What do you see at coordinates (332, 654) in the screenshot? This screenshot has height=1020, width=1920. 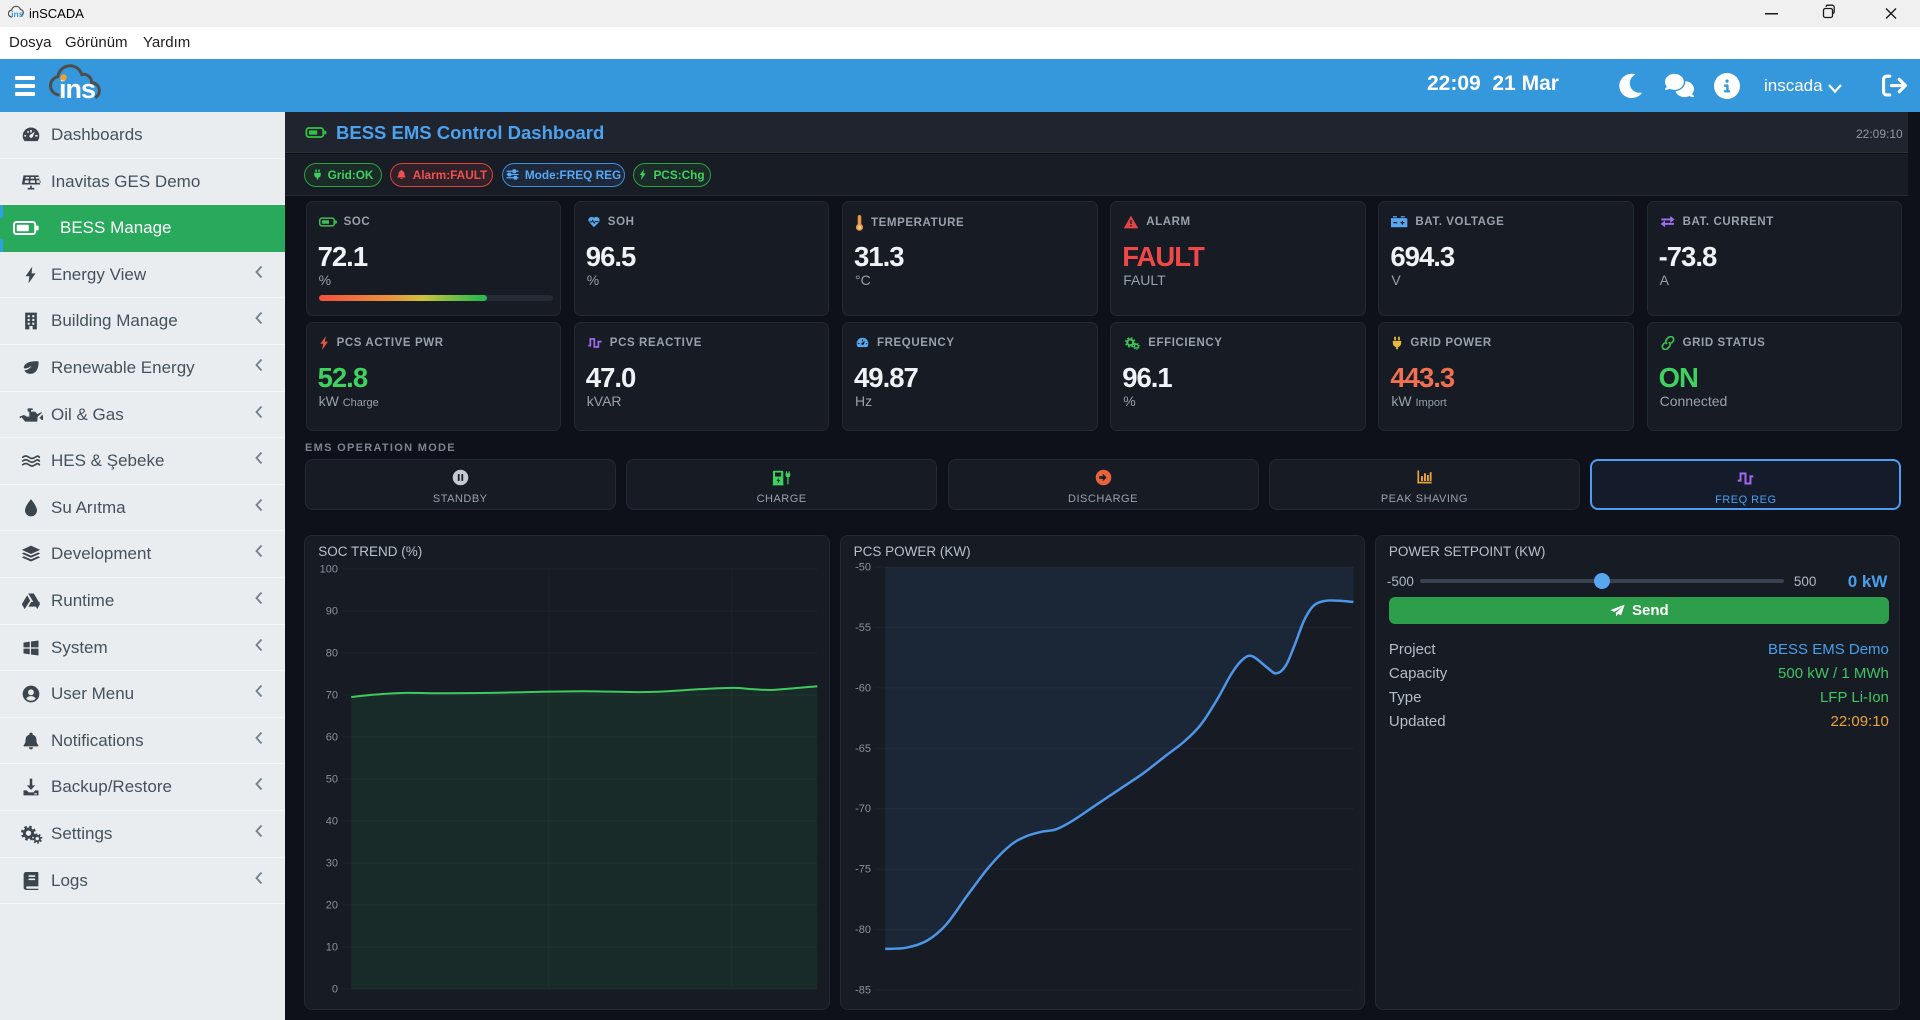 I see `svg-text: 80` at bounding box center [332, 654].